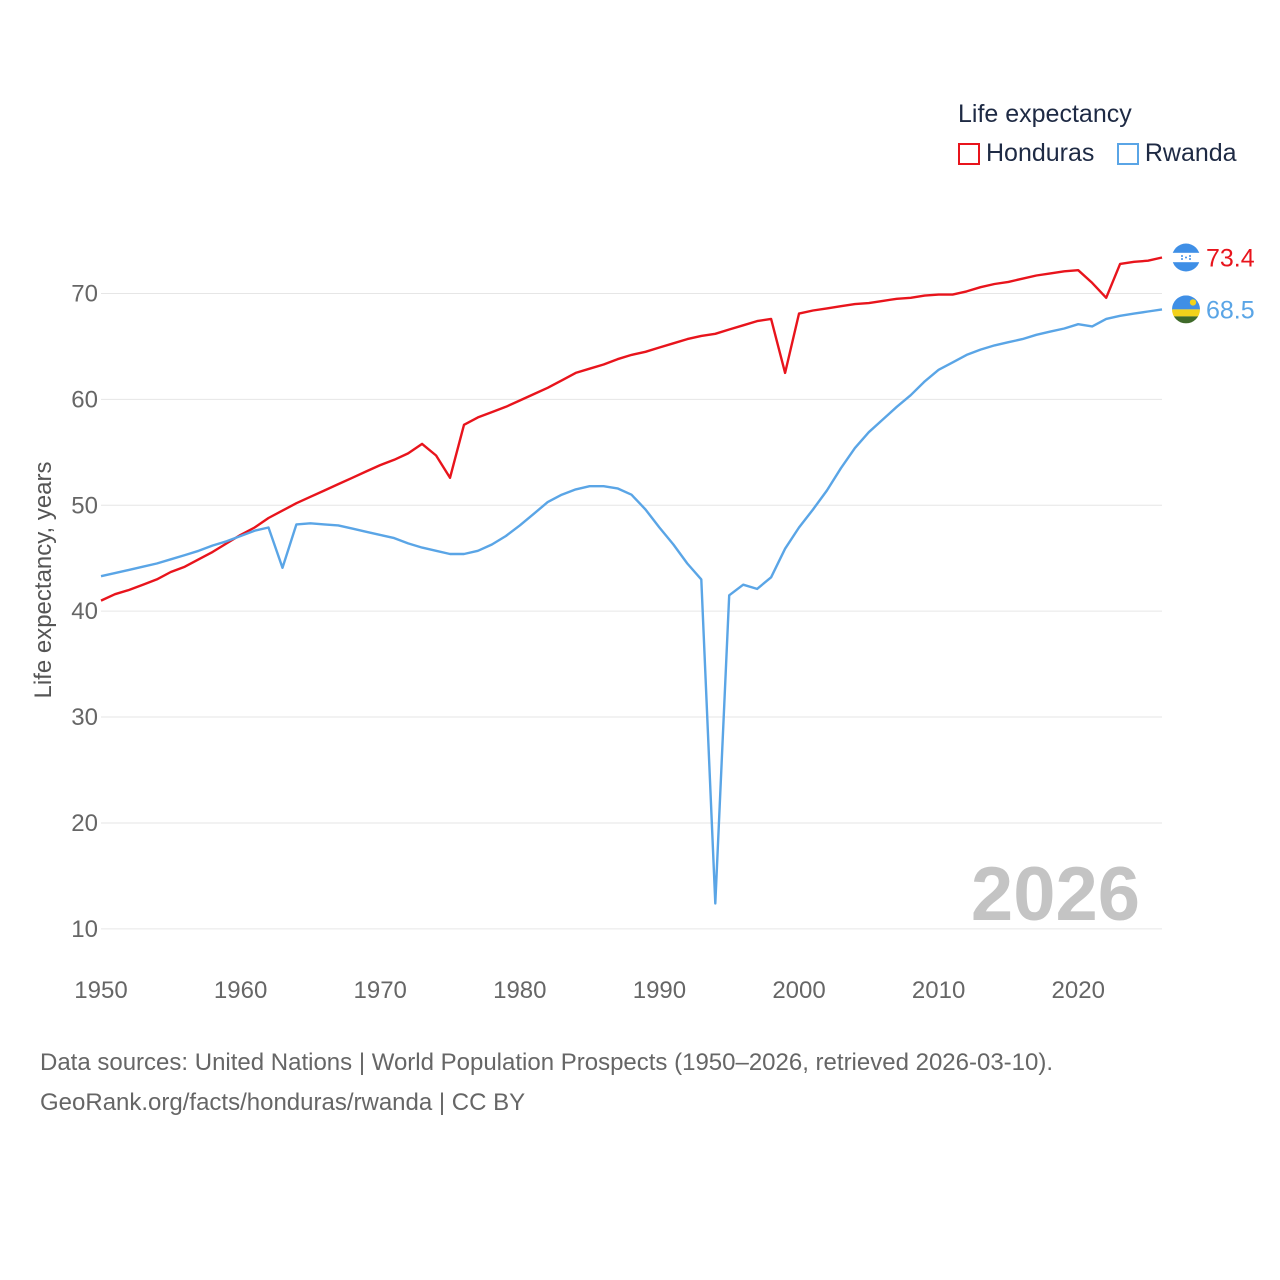  Describe the element at coordinates (519, 990) in the screenshot. I see `x-tick-label-1980: 1980` at that location.